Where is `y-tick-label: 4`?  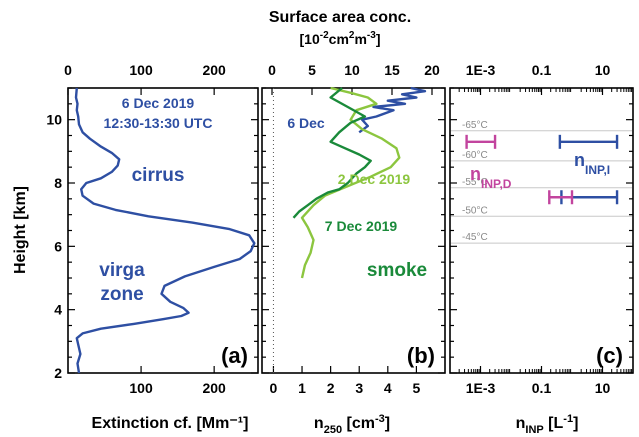
y-tick-label: 4 is located at coordinates (58, 310).